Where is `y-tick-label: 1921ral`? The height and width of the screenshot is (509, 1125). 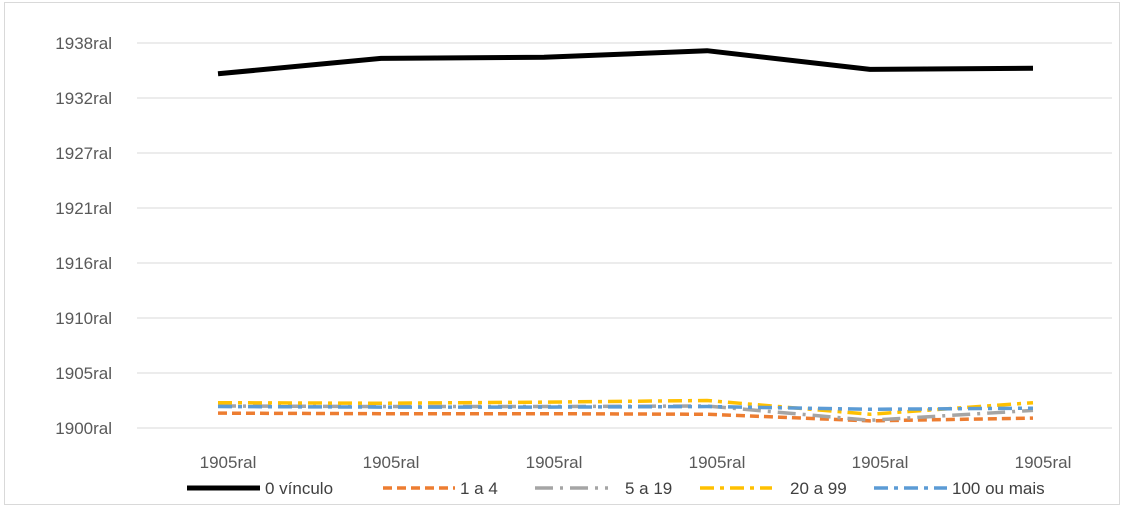 y-tick-label: 1921ral is located at coordinates (83, 208).